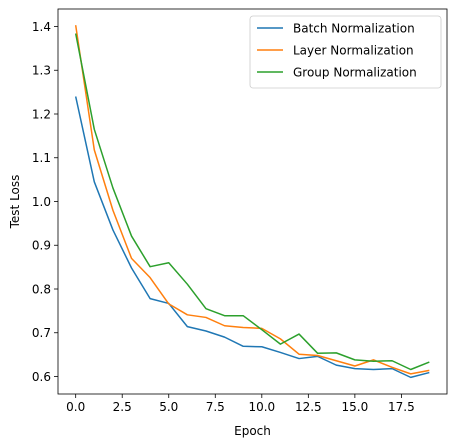 This screenshot has height=448, width=458. Describe the element at coordinates (261, 407) in the screenshot. I see `x-tick-label: 10.0` at that location.